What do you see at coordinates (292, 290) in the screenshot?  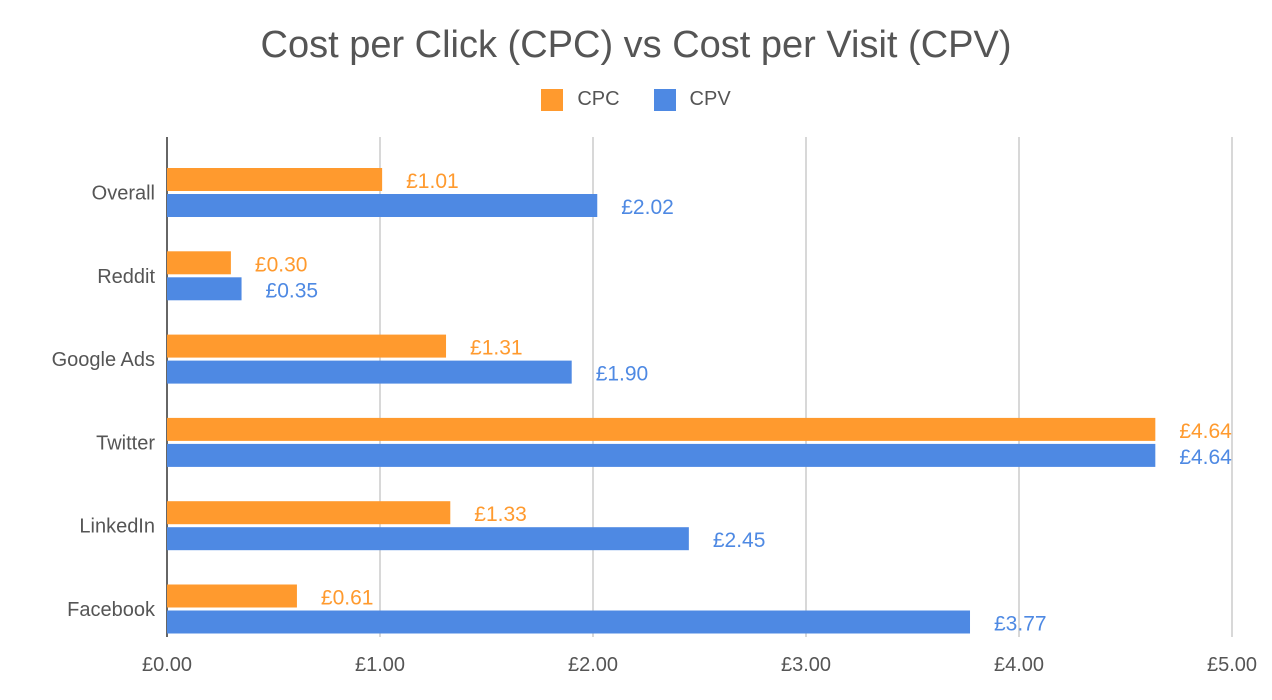 I see `data-label-cpv: £0.35` at bounding box center [292, 290].